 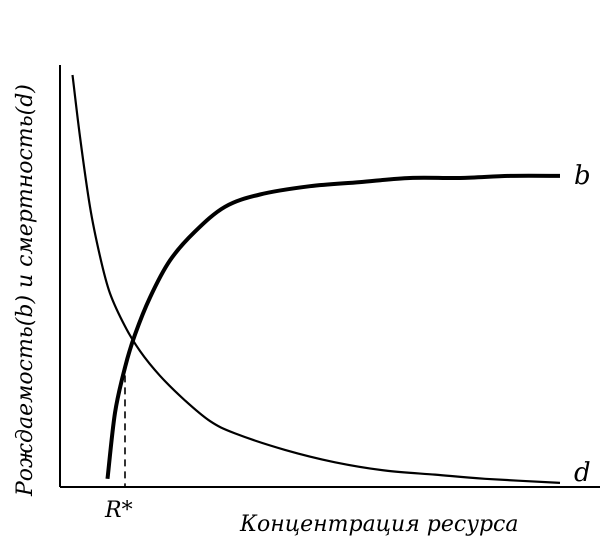 I want to click on series-b-label: b, so click(x=582, y=176).